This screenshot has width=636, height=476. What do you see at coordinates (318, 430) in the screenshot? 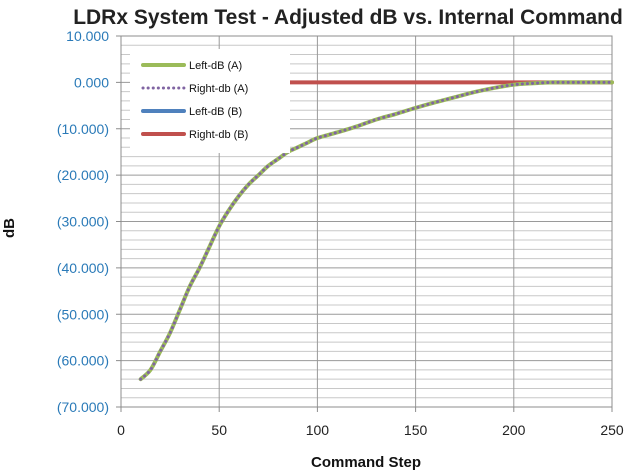
I see `x-tick-label: 100` at bounding box center [318, 430].